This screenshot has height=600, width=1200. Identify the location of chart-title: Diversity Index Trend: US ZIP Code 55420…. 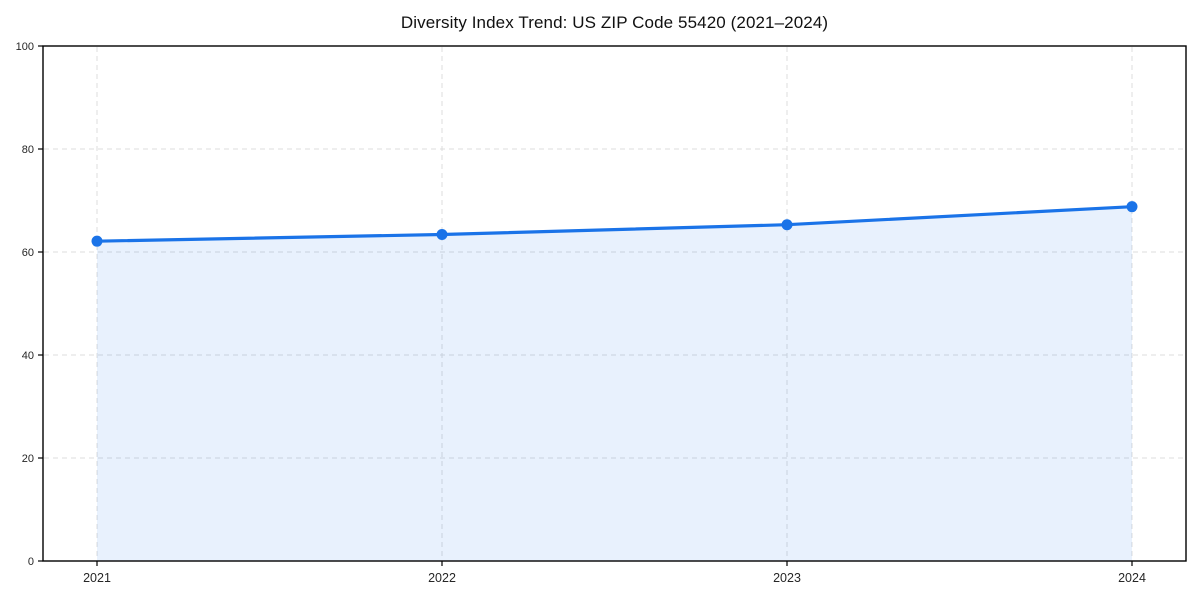
(614, 22).